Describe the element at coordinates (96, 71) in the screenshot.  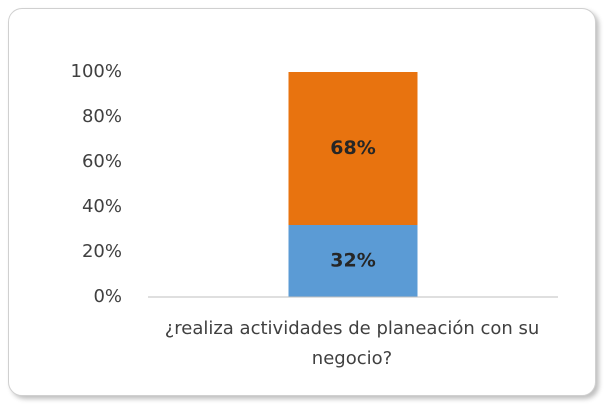
I see `y-tick-label: 100%` at that location.